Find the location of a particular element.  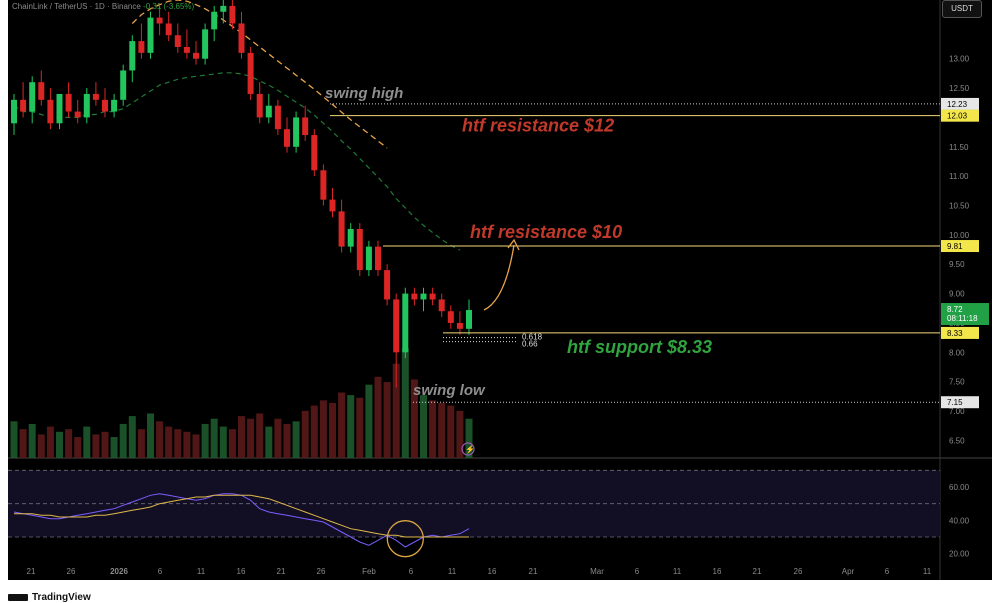

rsi-ma-line is located at coordinates (241, 516).